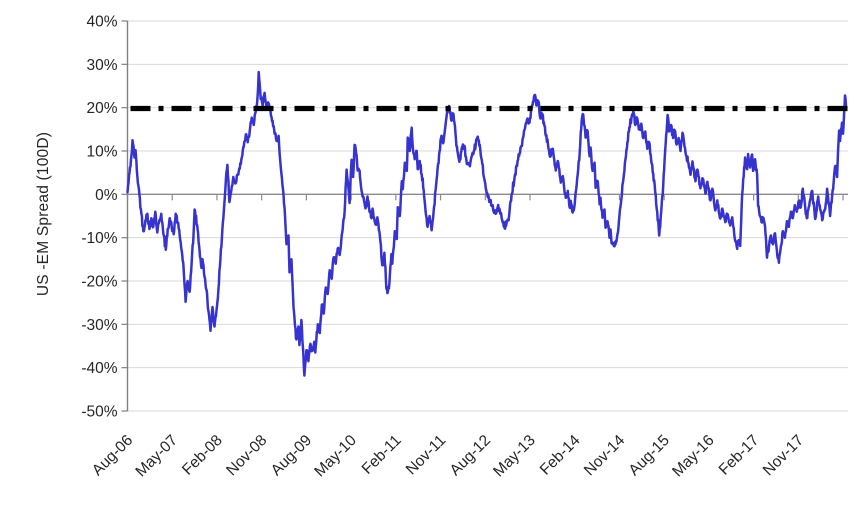 The width and height of the screenshot is (868, 526). Describe the element at coordinates (99, 368) in the screenshot. I see `y-tick-label: -40%` at that location.